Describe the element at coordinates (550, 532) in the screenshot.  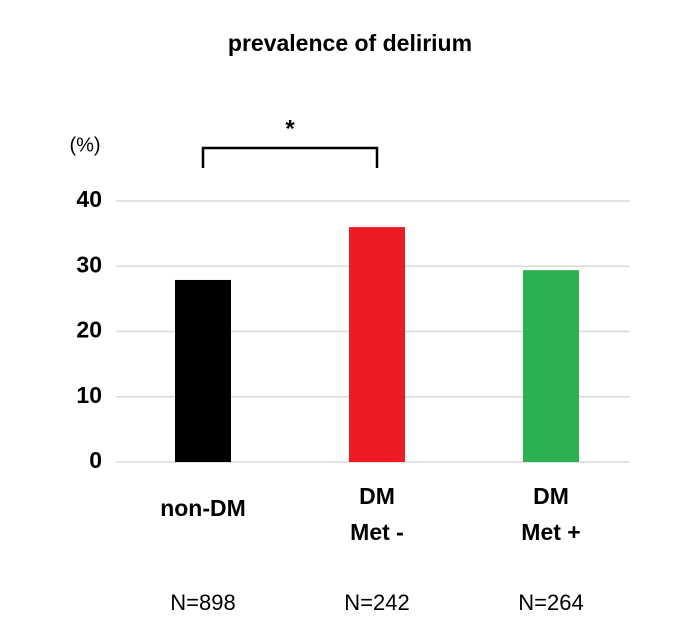
I see `x-tick-label: Met +` at that location.